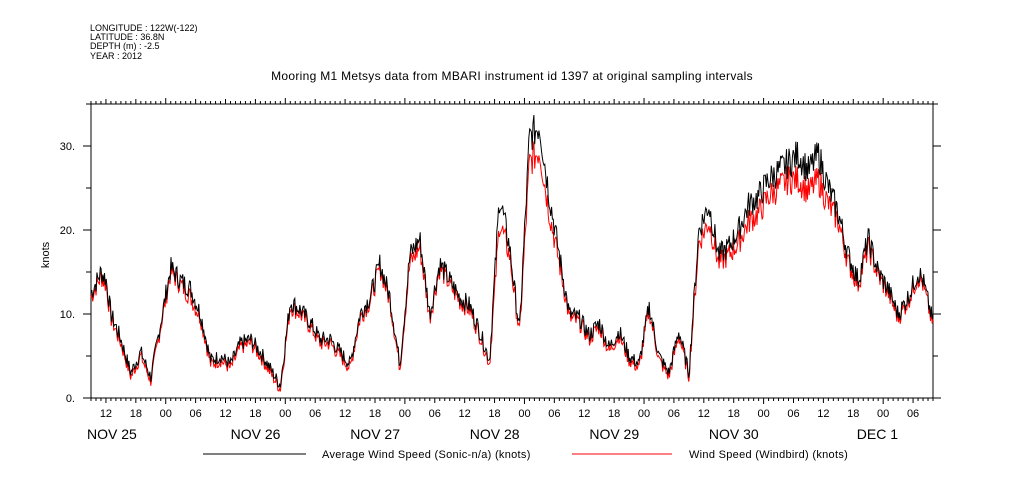 This screenshot has height=504, width=1009. What do you see at coordinates (614, 434) in the screenshot?
I see `day-label: NOV 29` at bounding box center [614, 434].